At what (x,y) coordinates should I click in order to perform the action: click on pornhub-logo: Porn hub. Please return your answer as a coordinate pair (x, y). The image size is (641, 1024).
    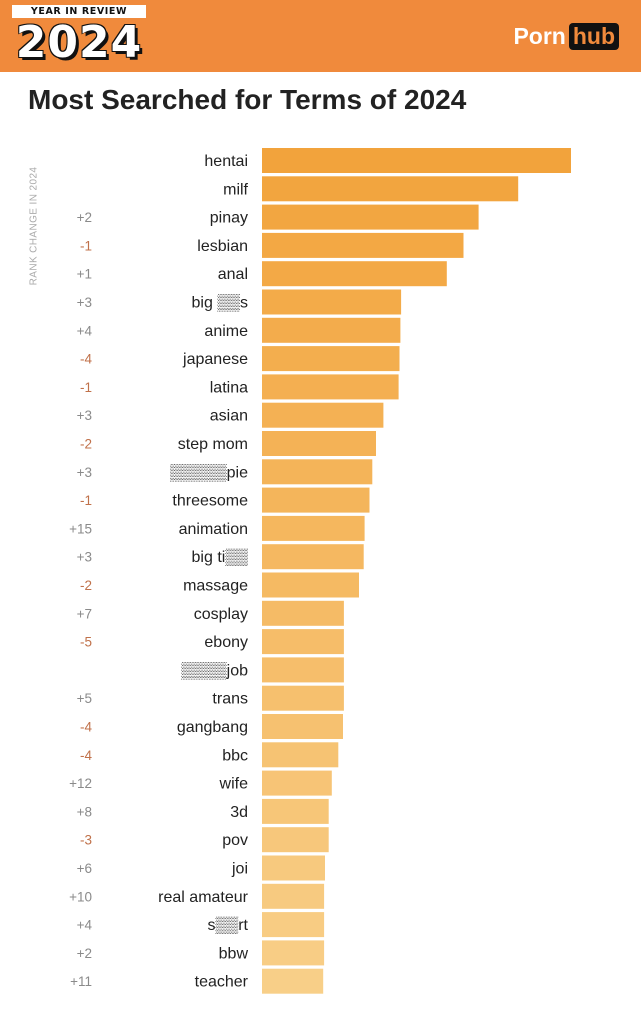
    Looking at the image, I should click on (566, 36).